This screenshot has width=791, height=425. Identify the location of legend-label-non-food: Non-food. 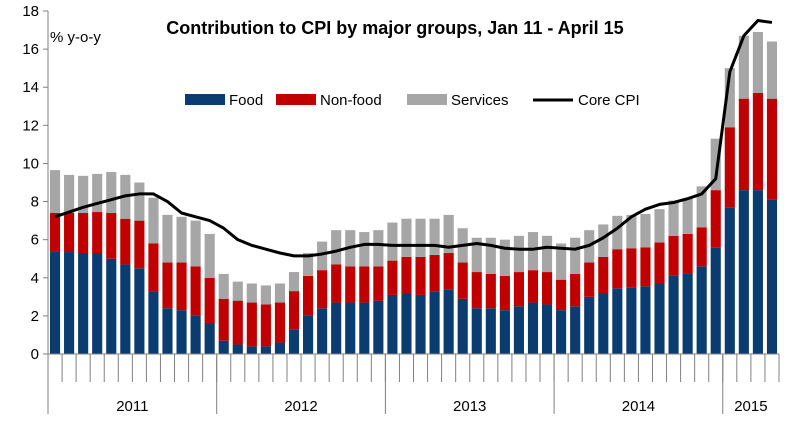
(351, 100).